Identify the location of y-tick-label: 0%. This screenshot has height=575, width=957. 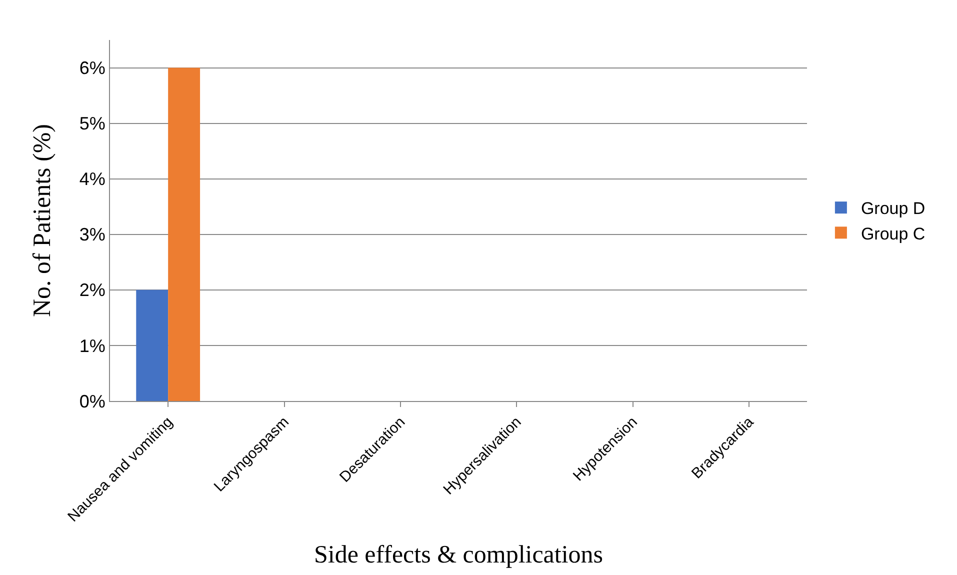
(92, 401).